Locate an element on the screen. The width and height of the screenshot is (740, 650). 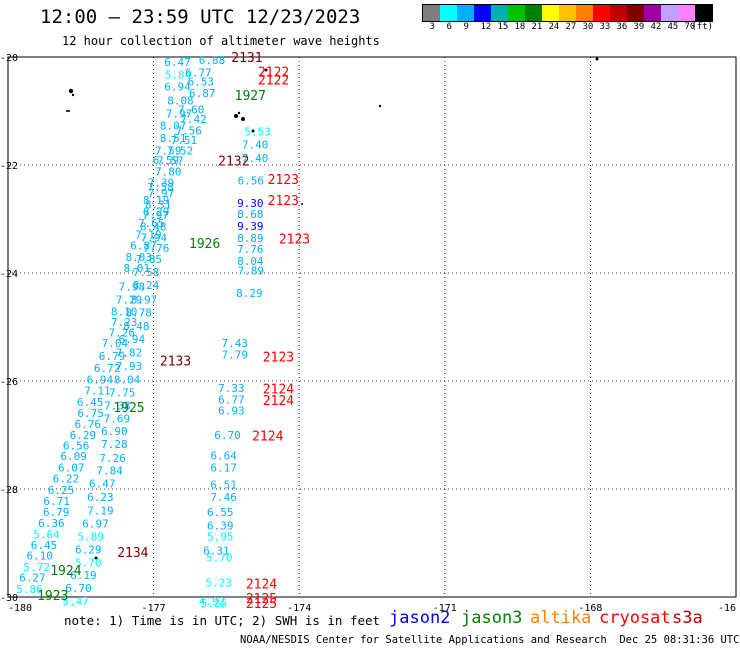
wave-height-label: 8.29 is located at coordinates (156, 211).